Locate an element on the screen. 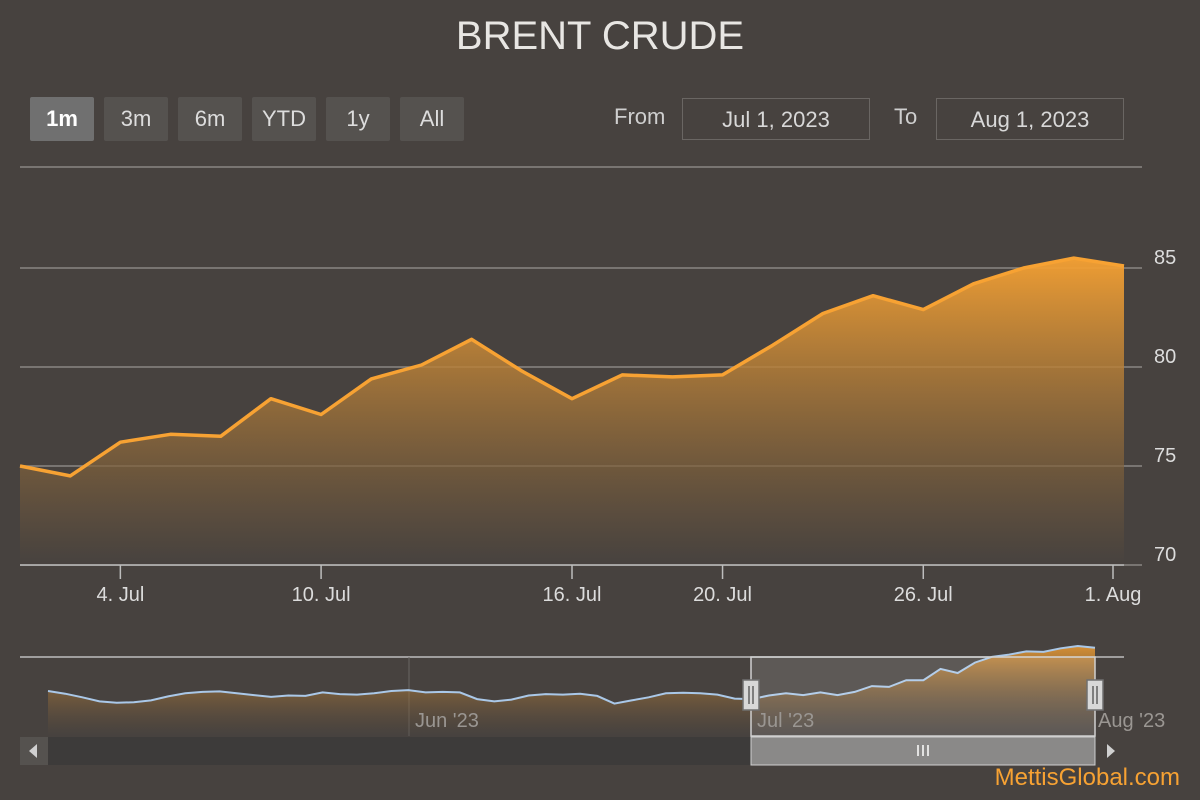 This screenshot has height=800, width=1200. from-date-input: Jul 1, 2023 is located at coordinates (776, 119).